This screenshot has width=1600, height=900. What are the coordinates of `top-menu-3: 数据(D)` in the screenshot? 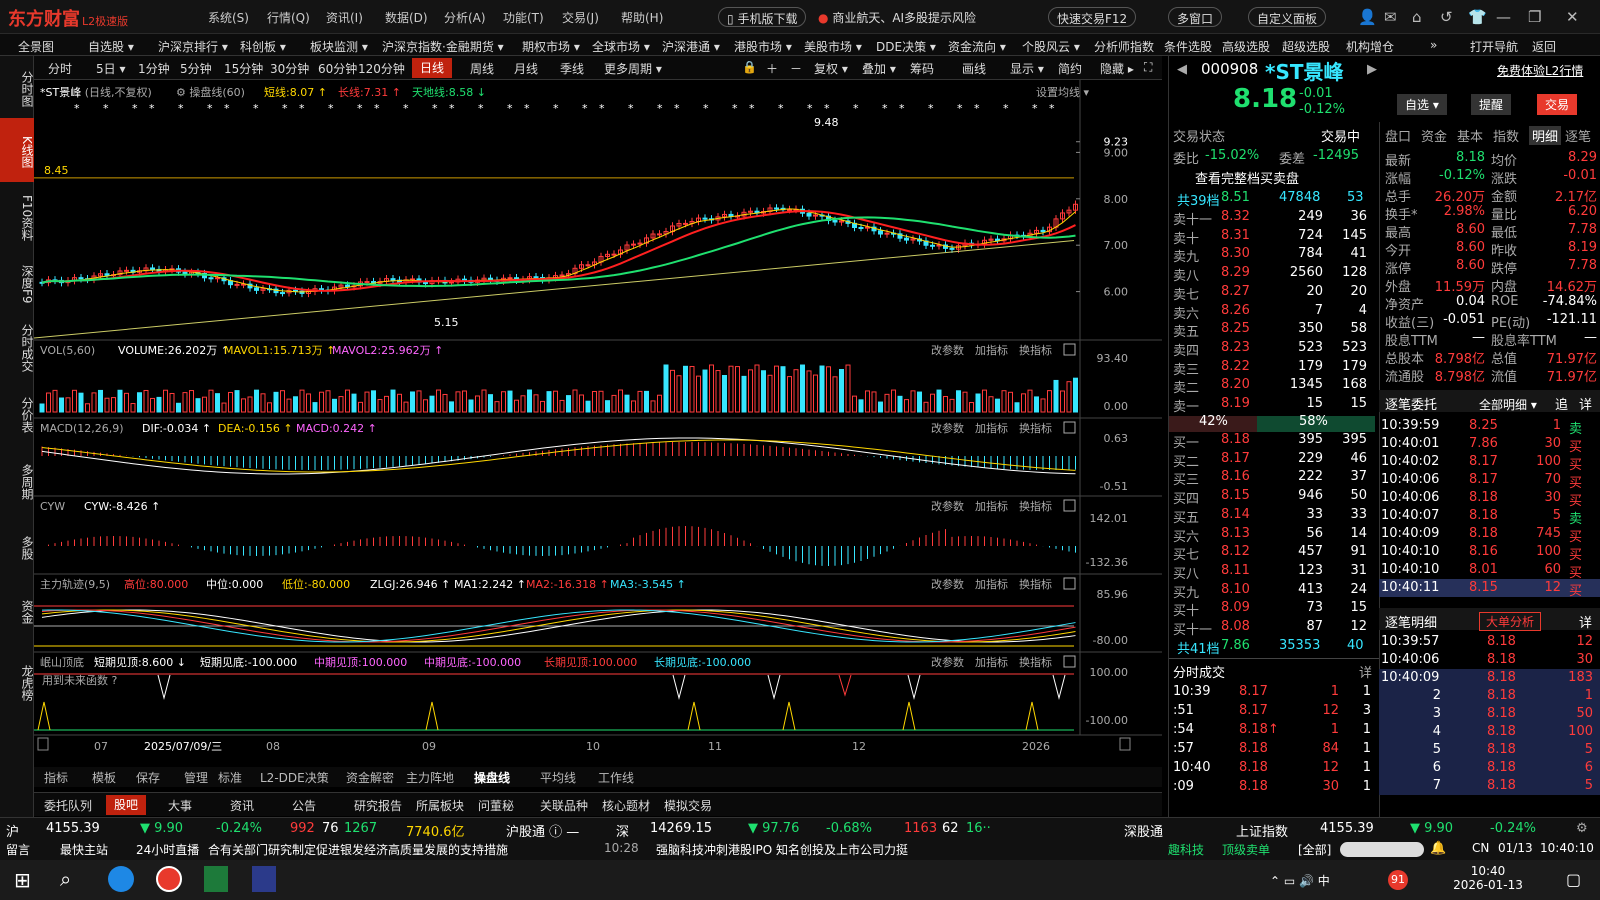 It's located at (406, 18).